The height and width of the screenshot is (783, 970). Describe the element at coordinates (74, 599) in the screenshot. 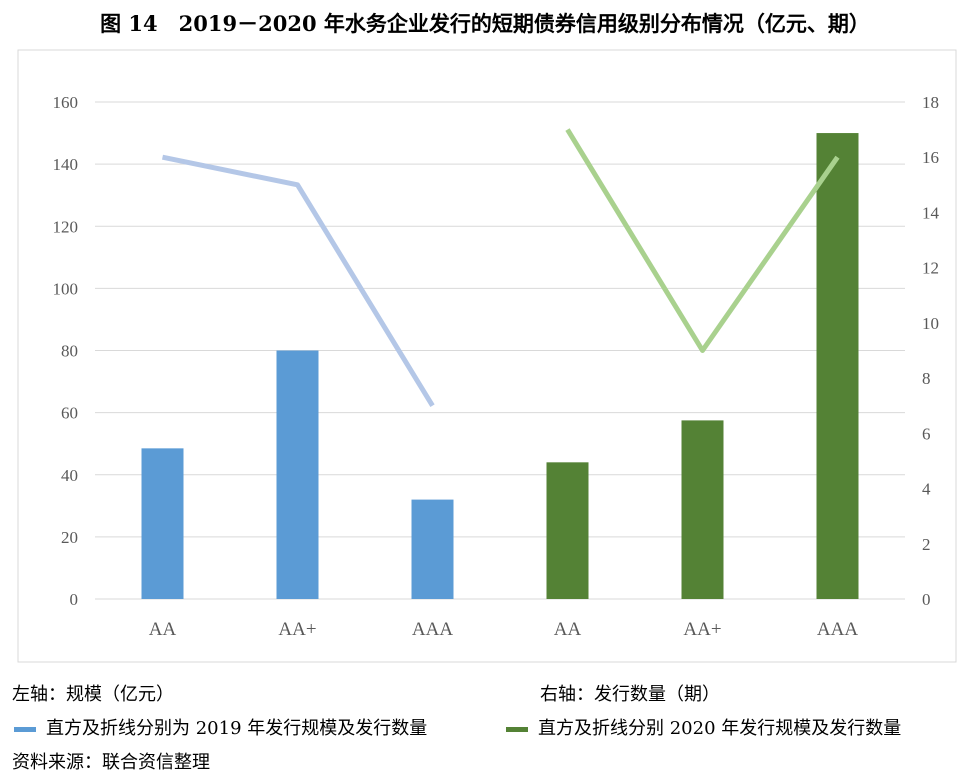

I see `left-tick-label: 0` at that location.